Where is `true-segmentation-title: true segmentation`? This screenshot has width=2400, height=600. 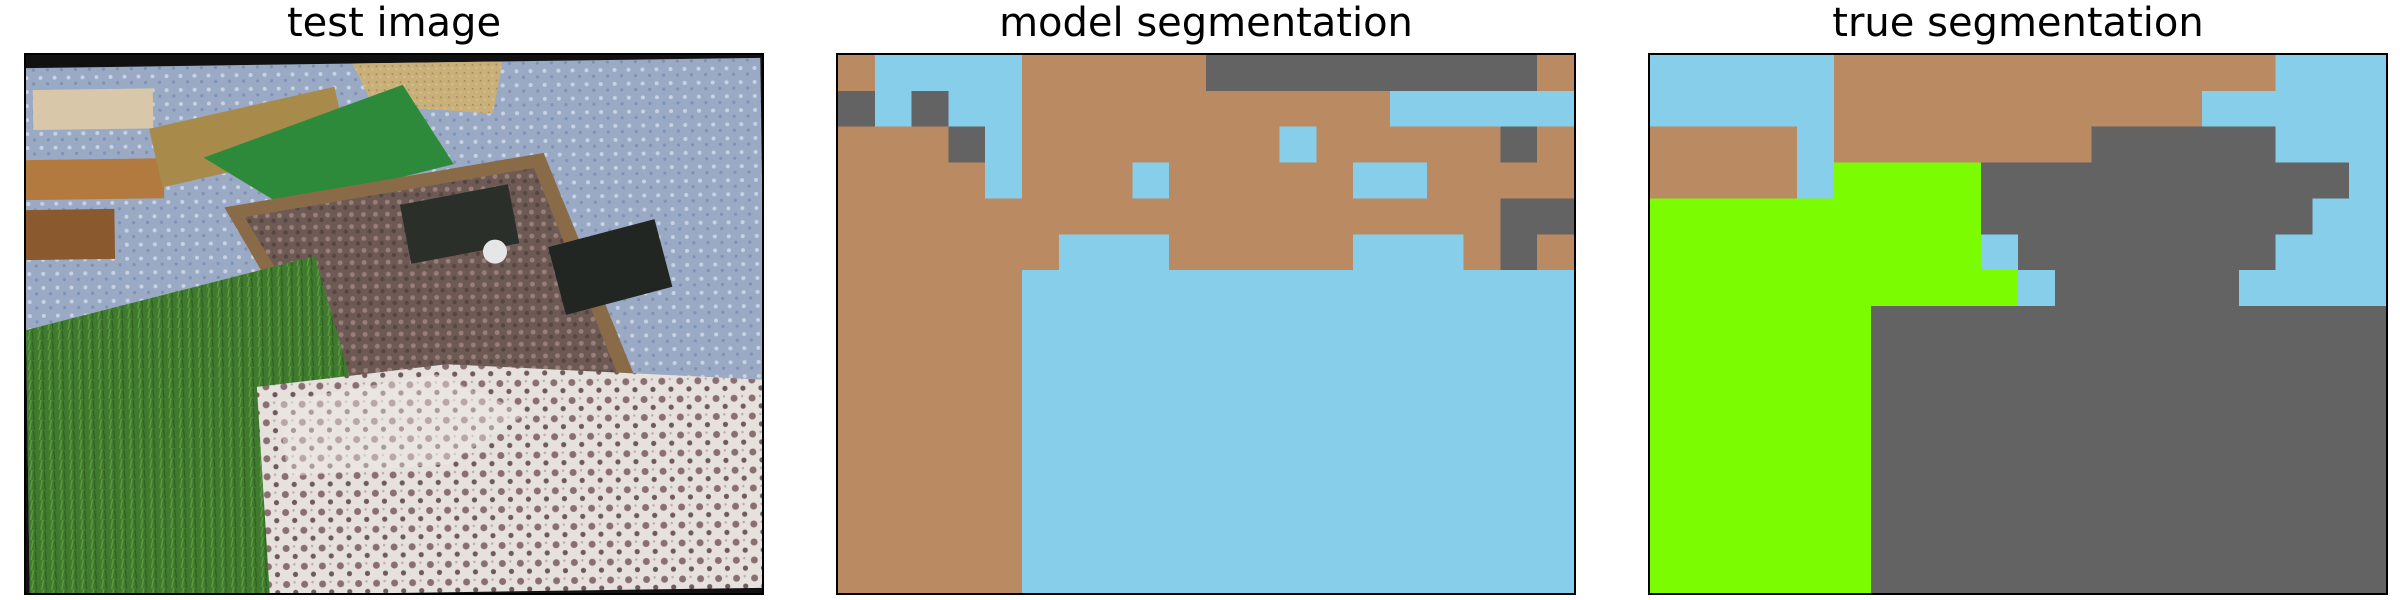 true-segmentation-title: true segmentation is located at coordinates (2018, 23).